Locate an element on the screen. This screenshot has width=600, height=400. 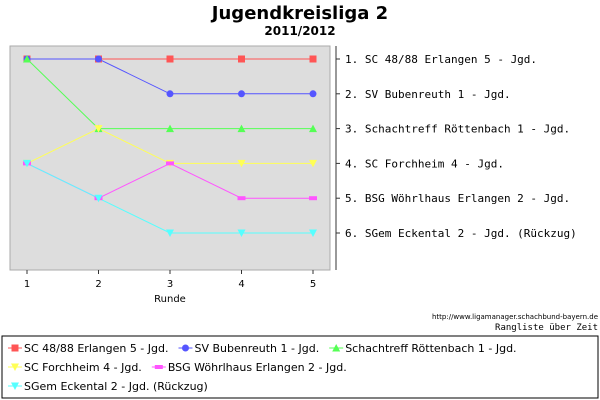
x-tick-label: 1 is located at coordinates (27, 284).